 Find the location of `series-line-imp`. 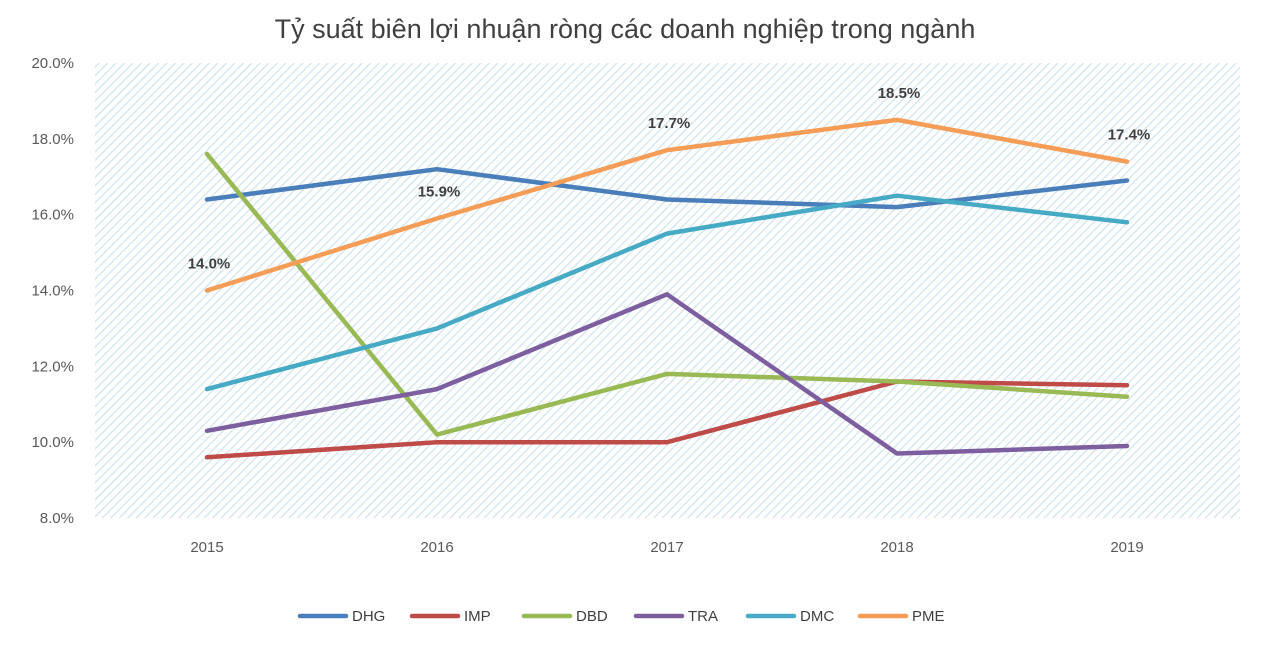

series-line-imp is located at coordinates (667, 419).